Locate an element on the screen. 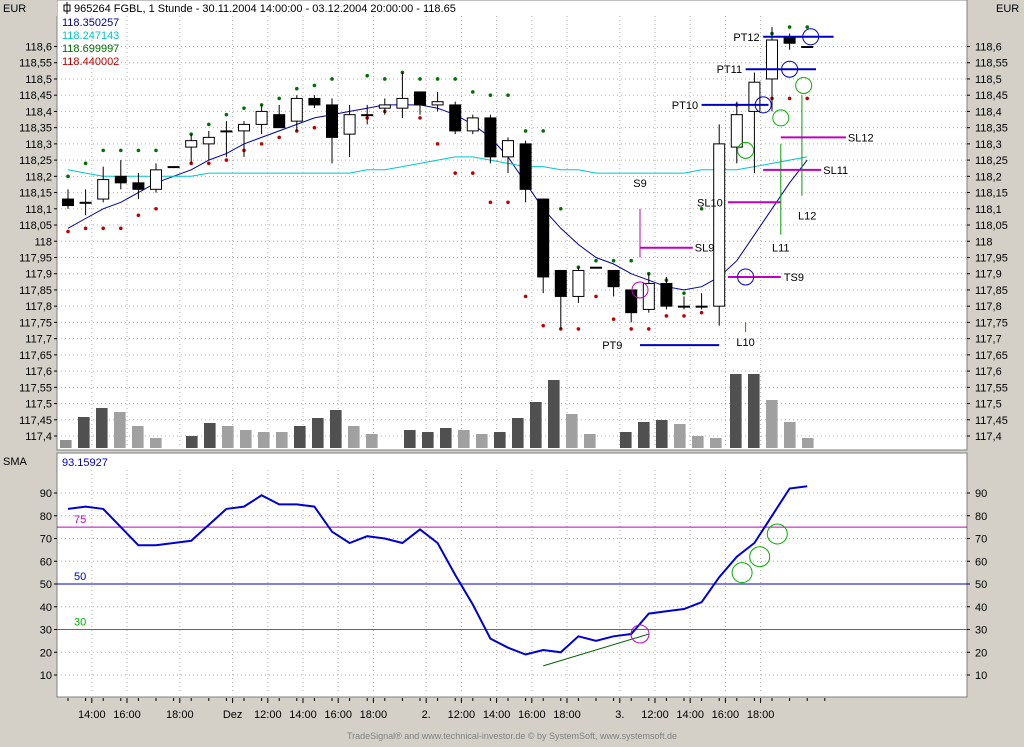 This screenshot has width=1024, height=747. sma-tick-label: 50 is located at coordinates (981, 585).